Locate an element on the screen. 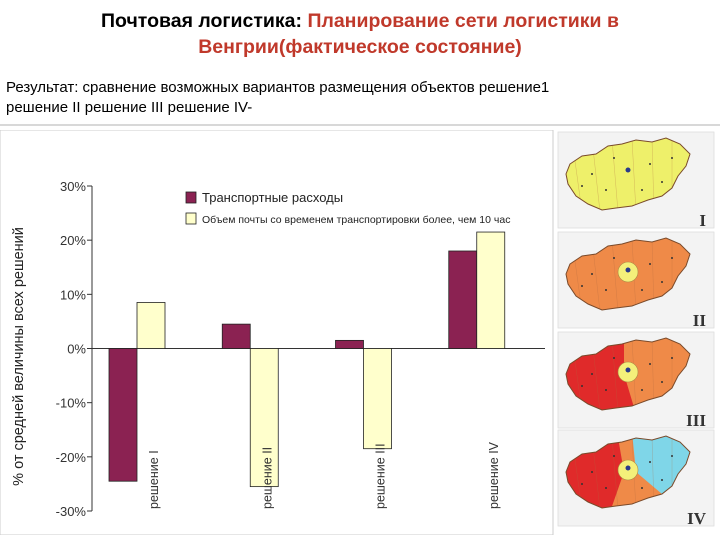 The image size is (720, 540). y-tick-label: 30% is located at coordinates (73, 186).